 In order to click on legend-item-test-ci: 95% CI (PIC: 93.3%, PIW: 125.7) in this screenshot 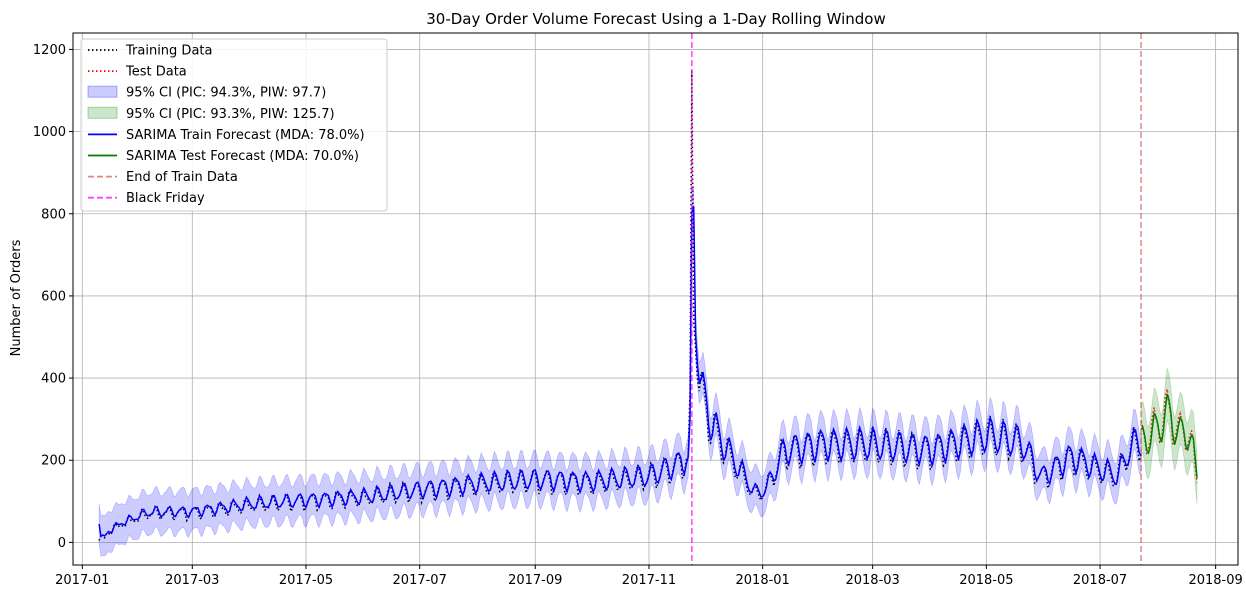, I will do `click(211, 114)`.